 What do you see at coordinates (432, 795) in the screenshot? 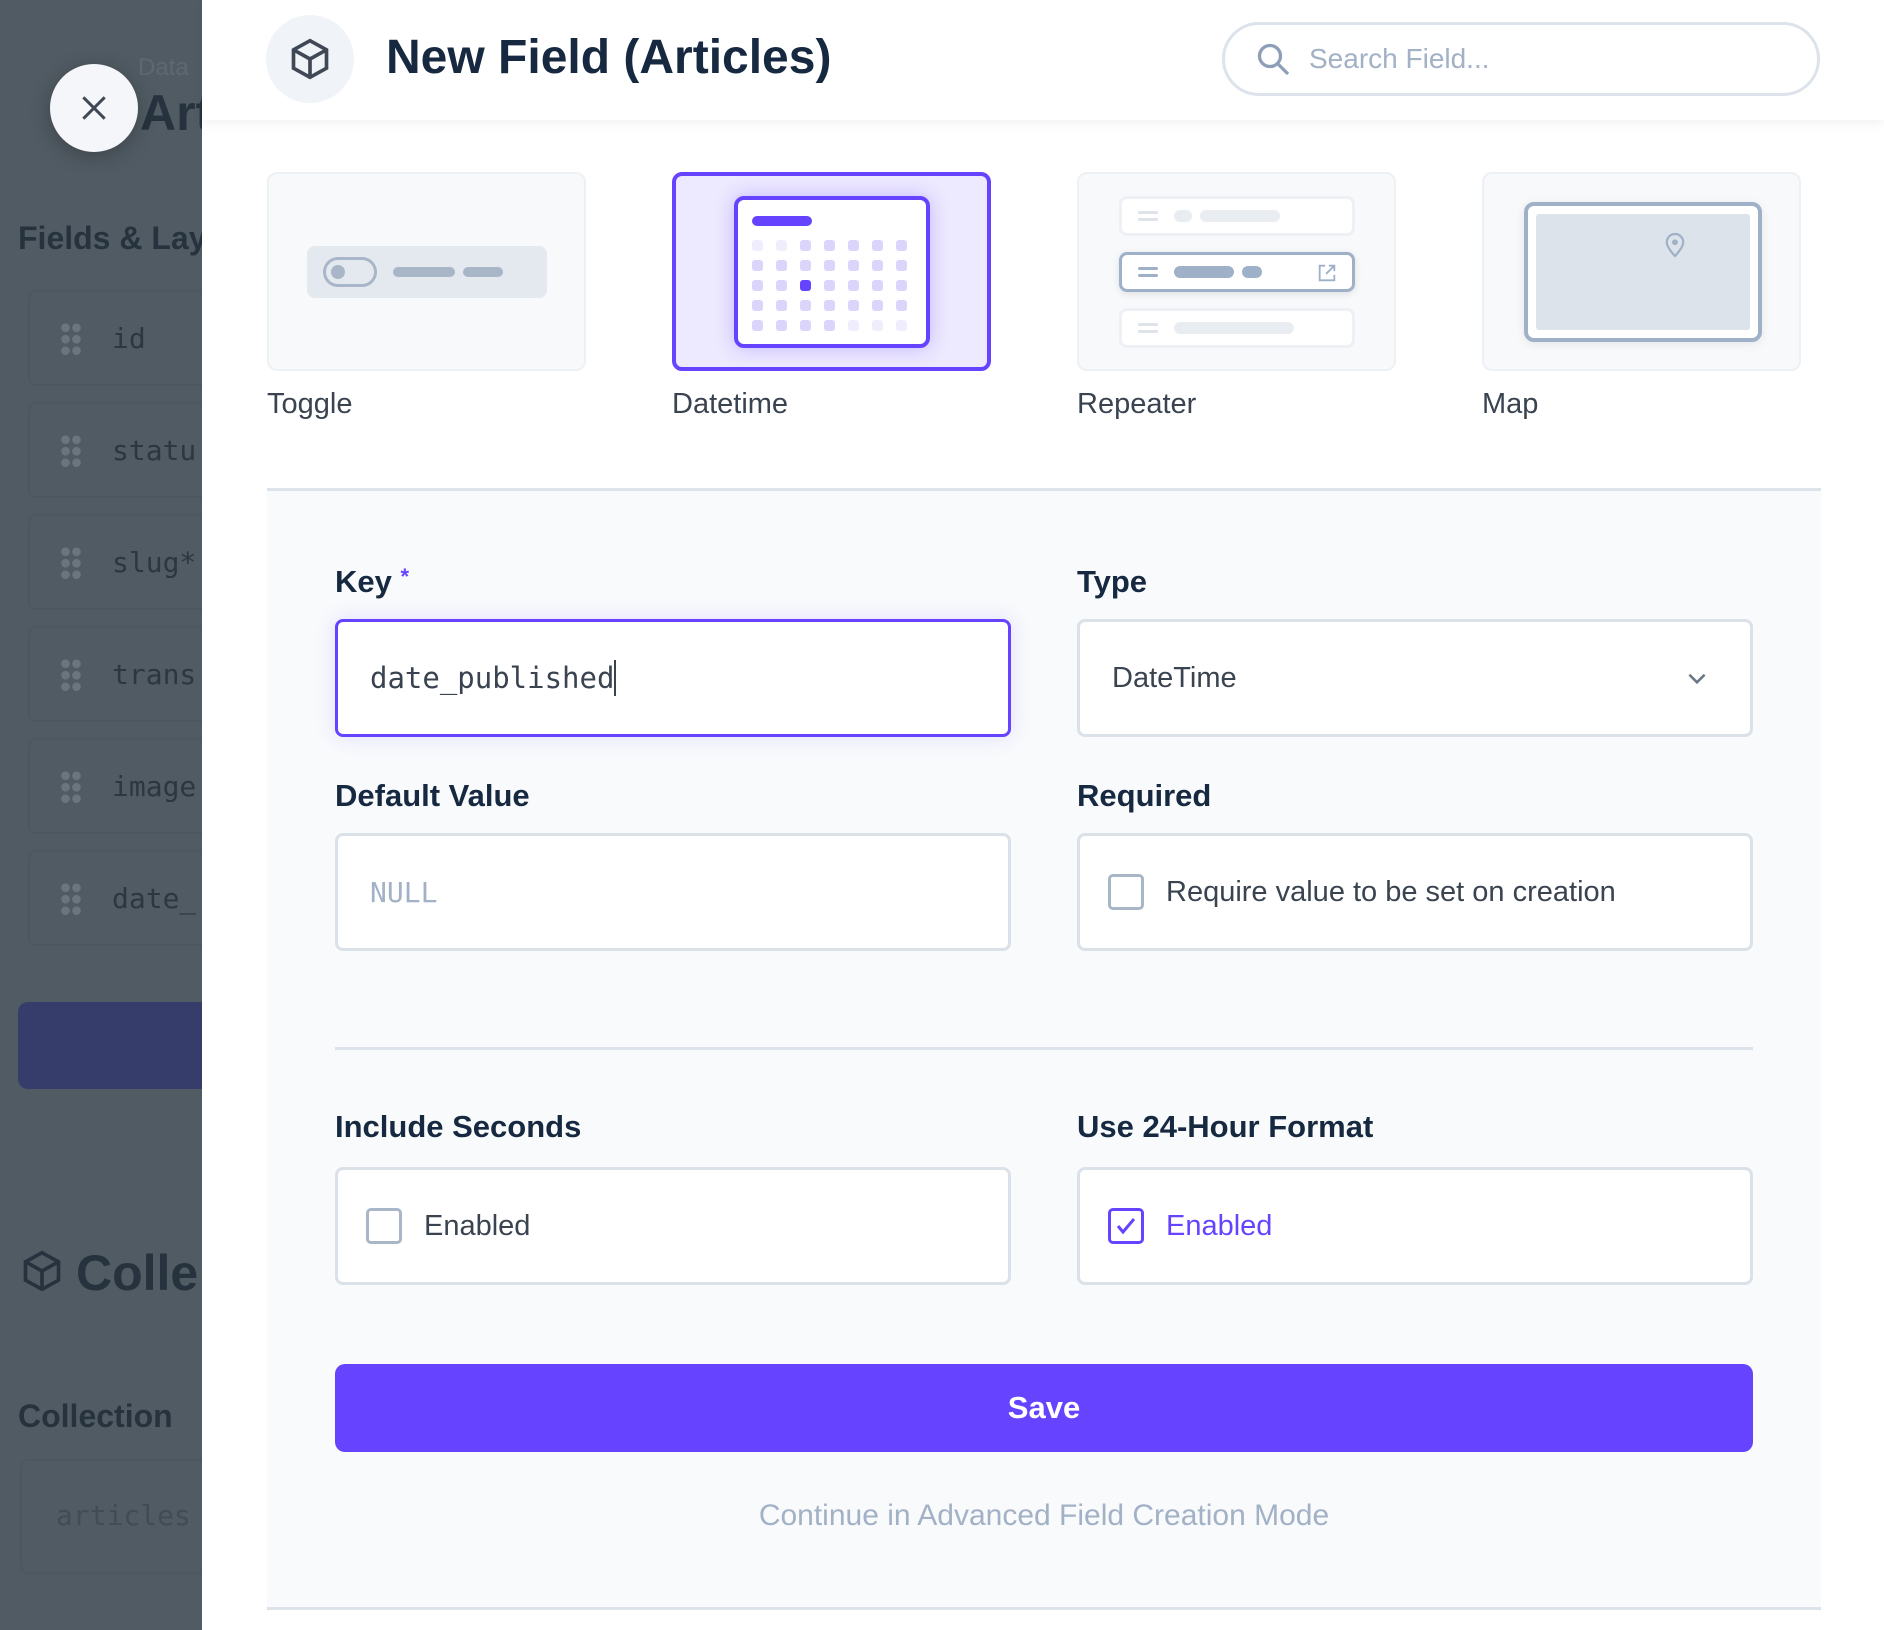
I see `default-value-label: Default Value` at bounding box center [432, 795].